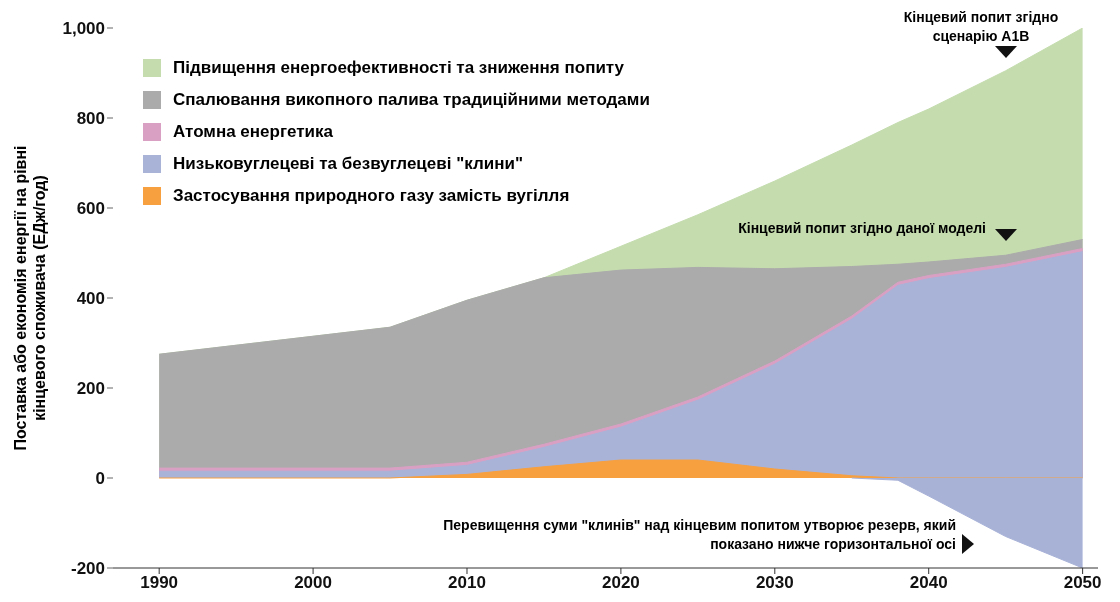 The height and width of the screenshot is (602, 1120). What do you see at coordinates (399, 68) in the screenshot?
I see `legend-label: Підвищення енергоефективності та зниження попиту` at bounding box center [399, 68].